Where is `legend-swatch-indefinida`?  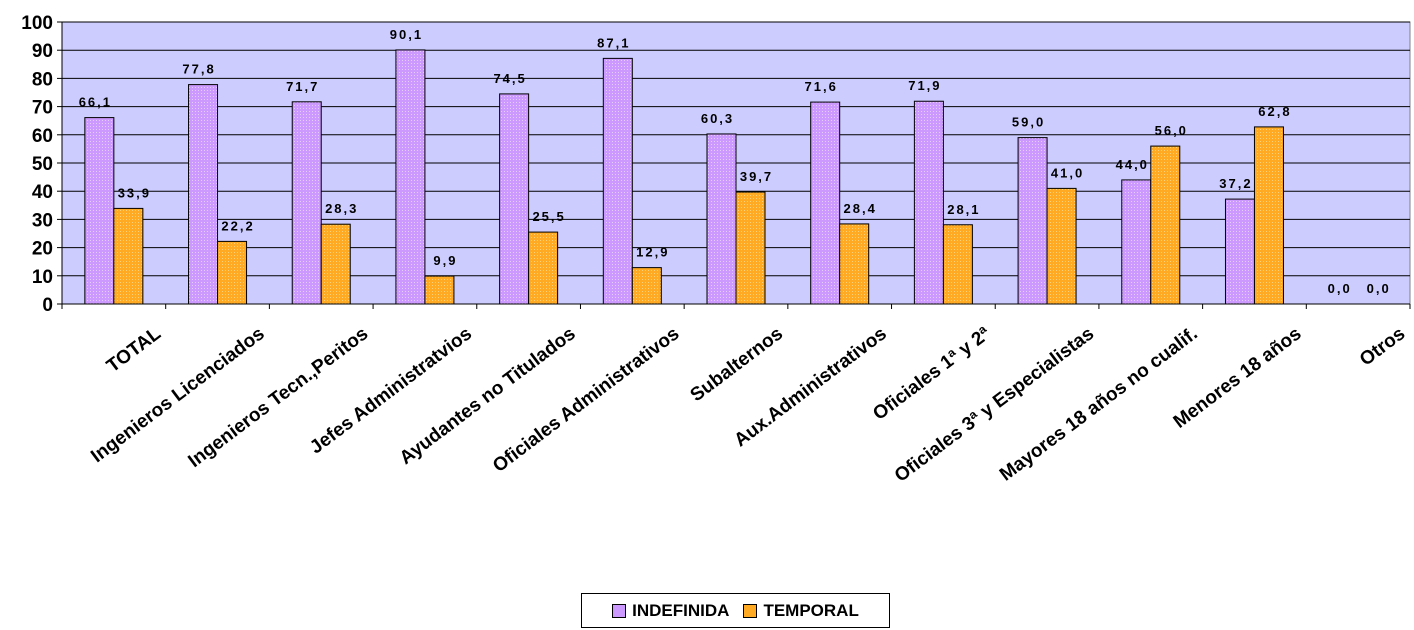 legend-swatch-indefinida is located at coordinates (619, 610).